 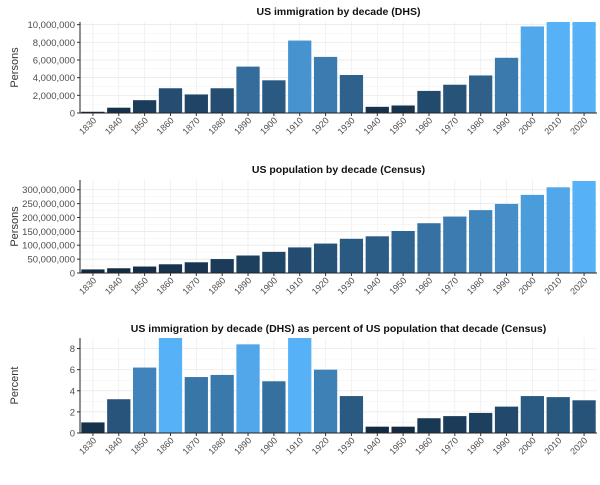 What do you see at coordinates (191, 125) in the screenshot?
I see `x-tick-label: 1870` at bounding box center [191, 125].